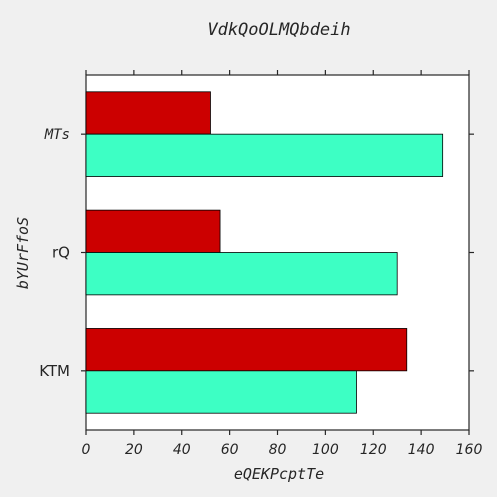 This screenshot has width=497, height=497. Describe the element at coordinates (221, 392) in the screenshot. I see `bar-series2-ktm` at that location.